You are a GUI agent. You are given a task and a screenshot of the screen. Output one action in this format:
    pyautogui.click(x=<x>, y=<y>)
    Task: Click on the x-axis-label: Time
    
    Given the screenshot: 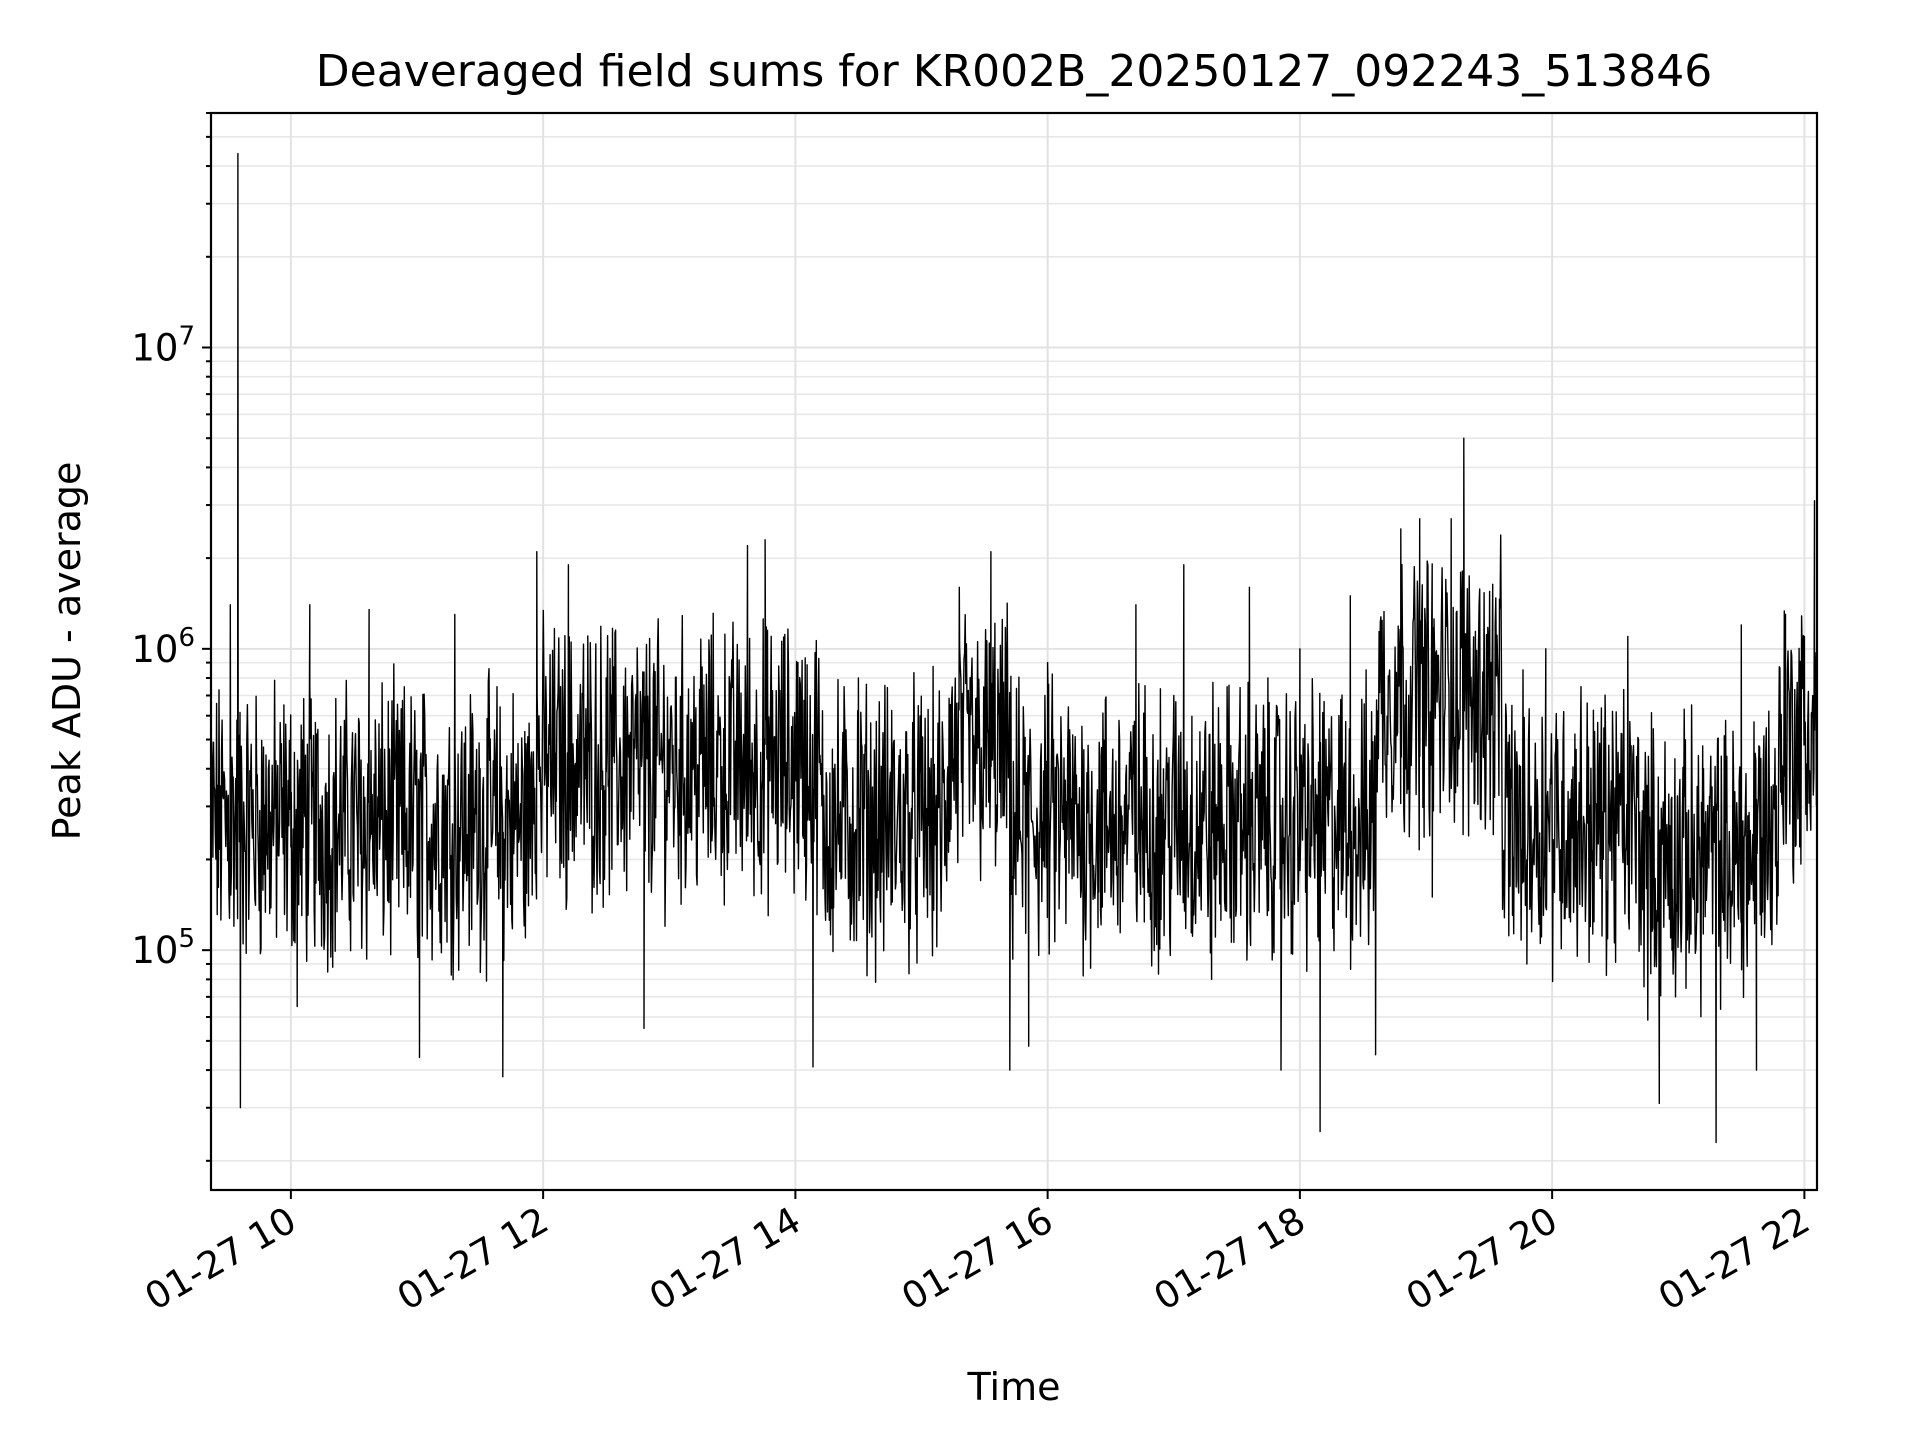 What is the action you would take?
    pyautogui.click(x=1014, y=1387)
    